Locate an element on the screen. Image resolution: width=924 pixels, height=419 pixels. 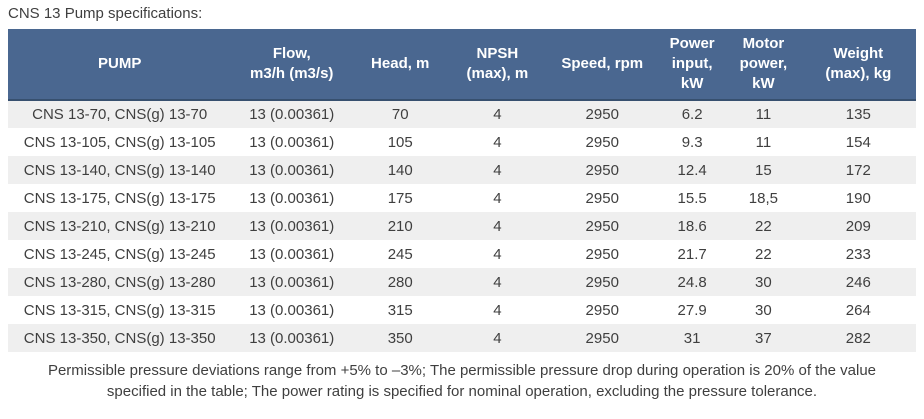
table-cell: 140 is located at coordinates (400, 170).